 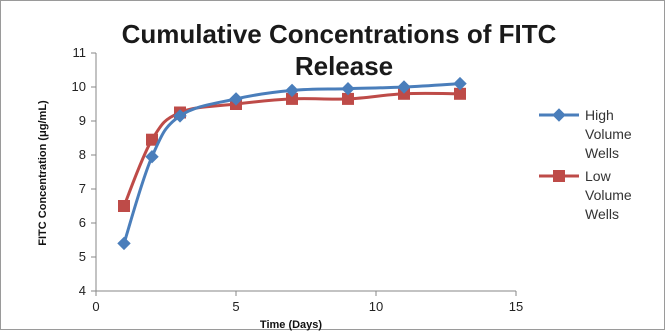 I want to click on y-tick-label: 5, so click(x=82, y=256).